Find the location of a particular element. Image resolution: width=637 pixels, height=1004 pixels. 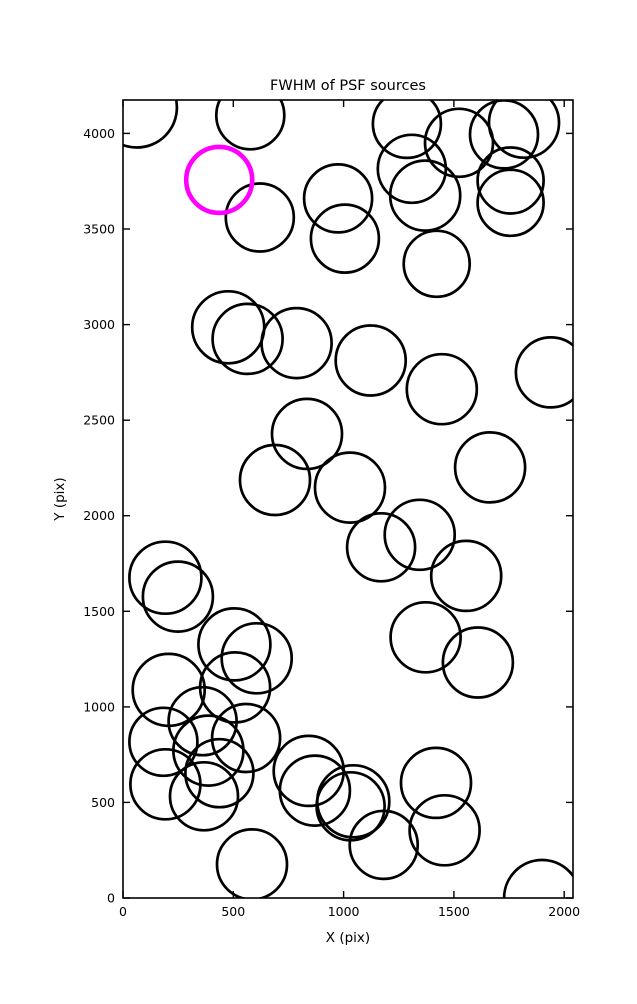

y-tick-label: 500 is located at coordinates (103, 802).